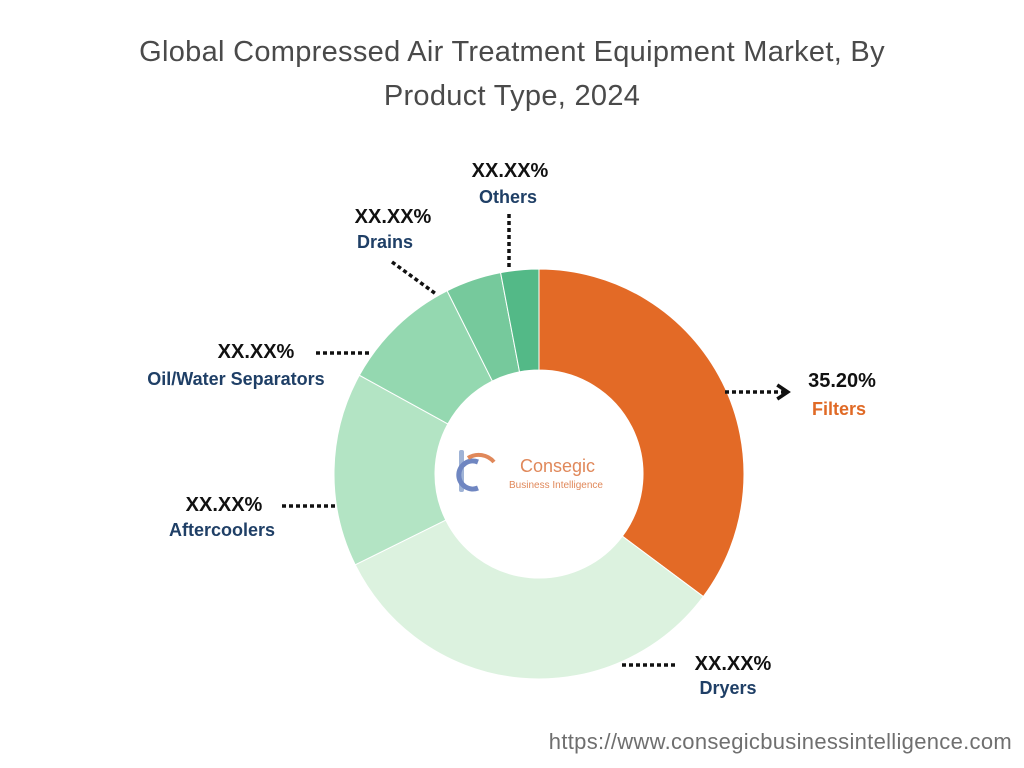 The image size is (1024, 768). Describe the element at coordinates (235, 379) in the screenshot. I see `category-label-oil-water: Oil/Water Separators` at that location.